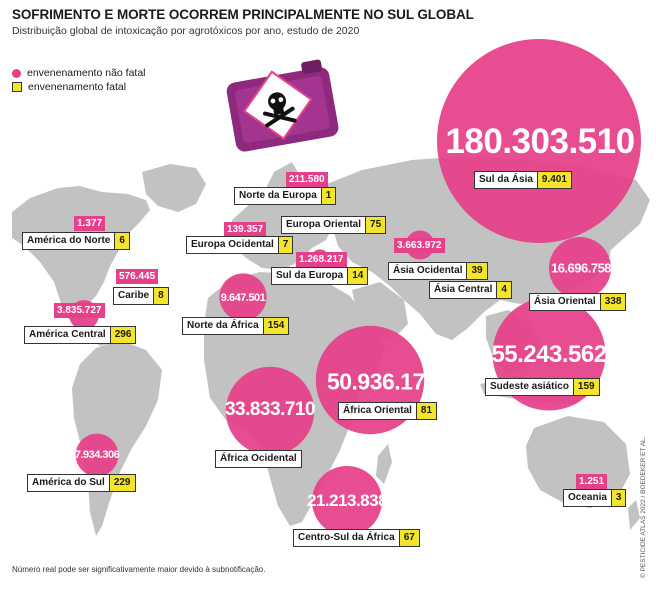 This screenshot has width=656, height=592. I want to click on fatal-swatch, so click(17, 87).